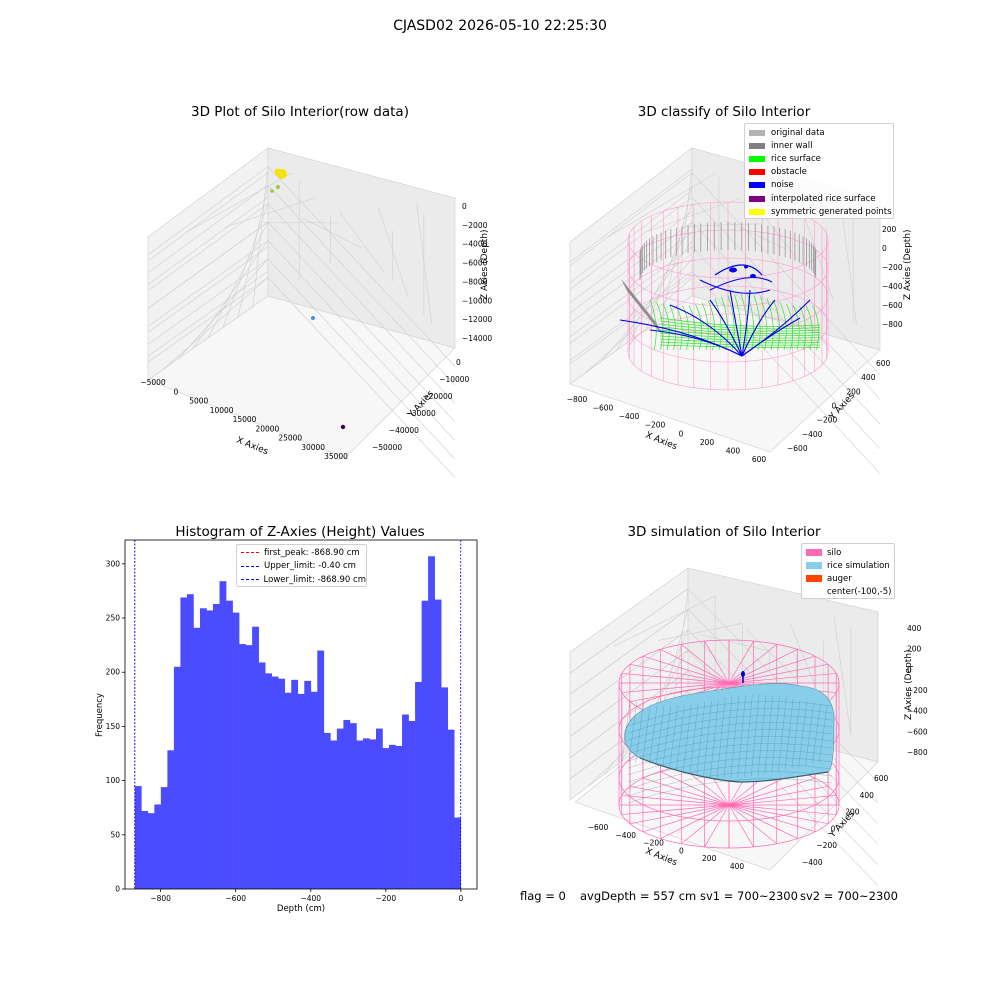  I want to click on histogram-legend-item: Lower_limit: -868.90 cm, so click(303, 580).